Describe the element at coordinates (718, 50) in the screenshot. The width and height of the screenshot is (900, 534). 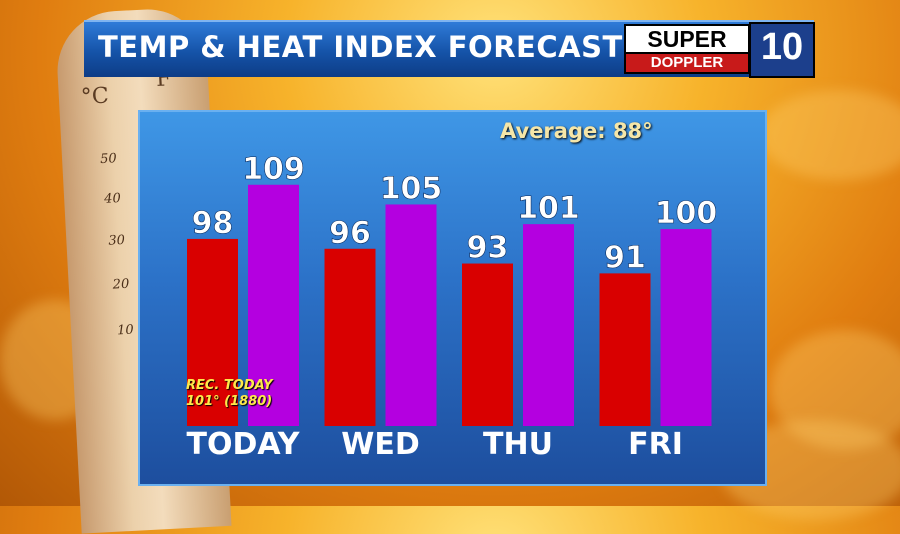
I see `station-logo: SUPER DOPPLER 10` at that location.